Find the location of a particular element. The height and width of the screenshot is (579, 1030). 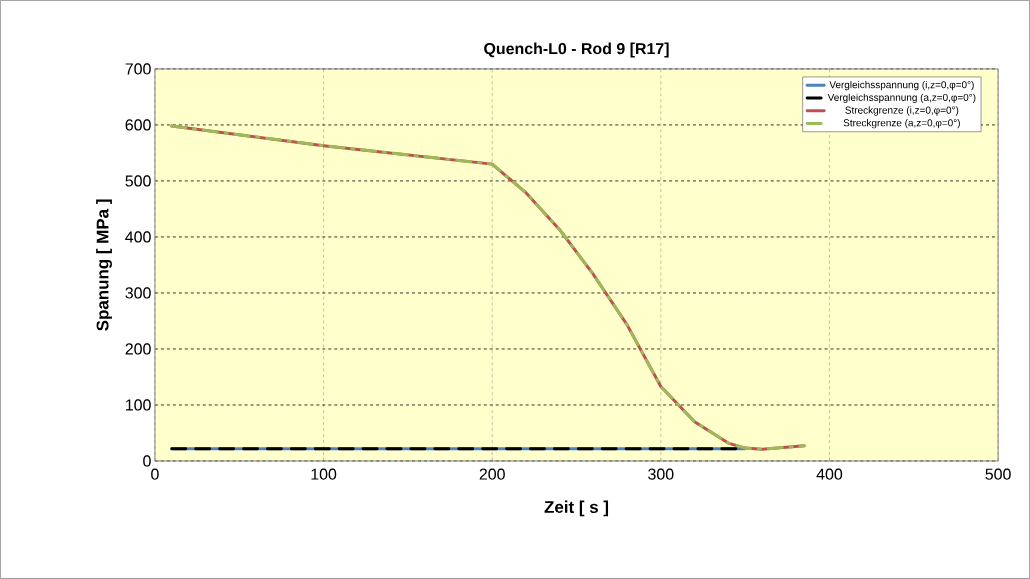

x-tick-label: 0 is located at coordinates (155, 474).